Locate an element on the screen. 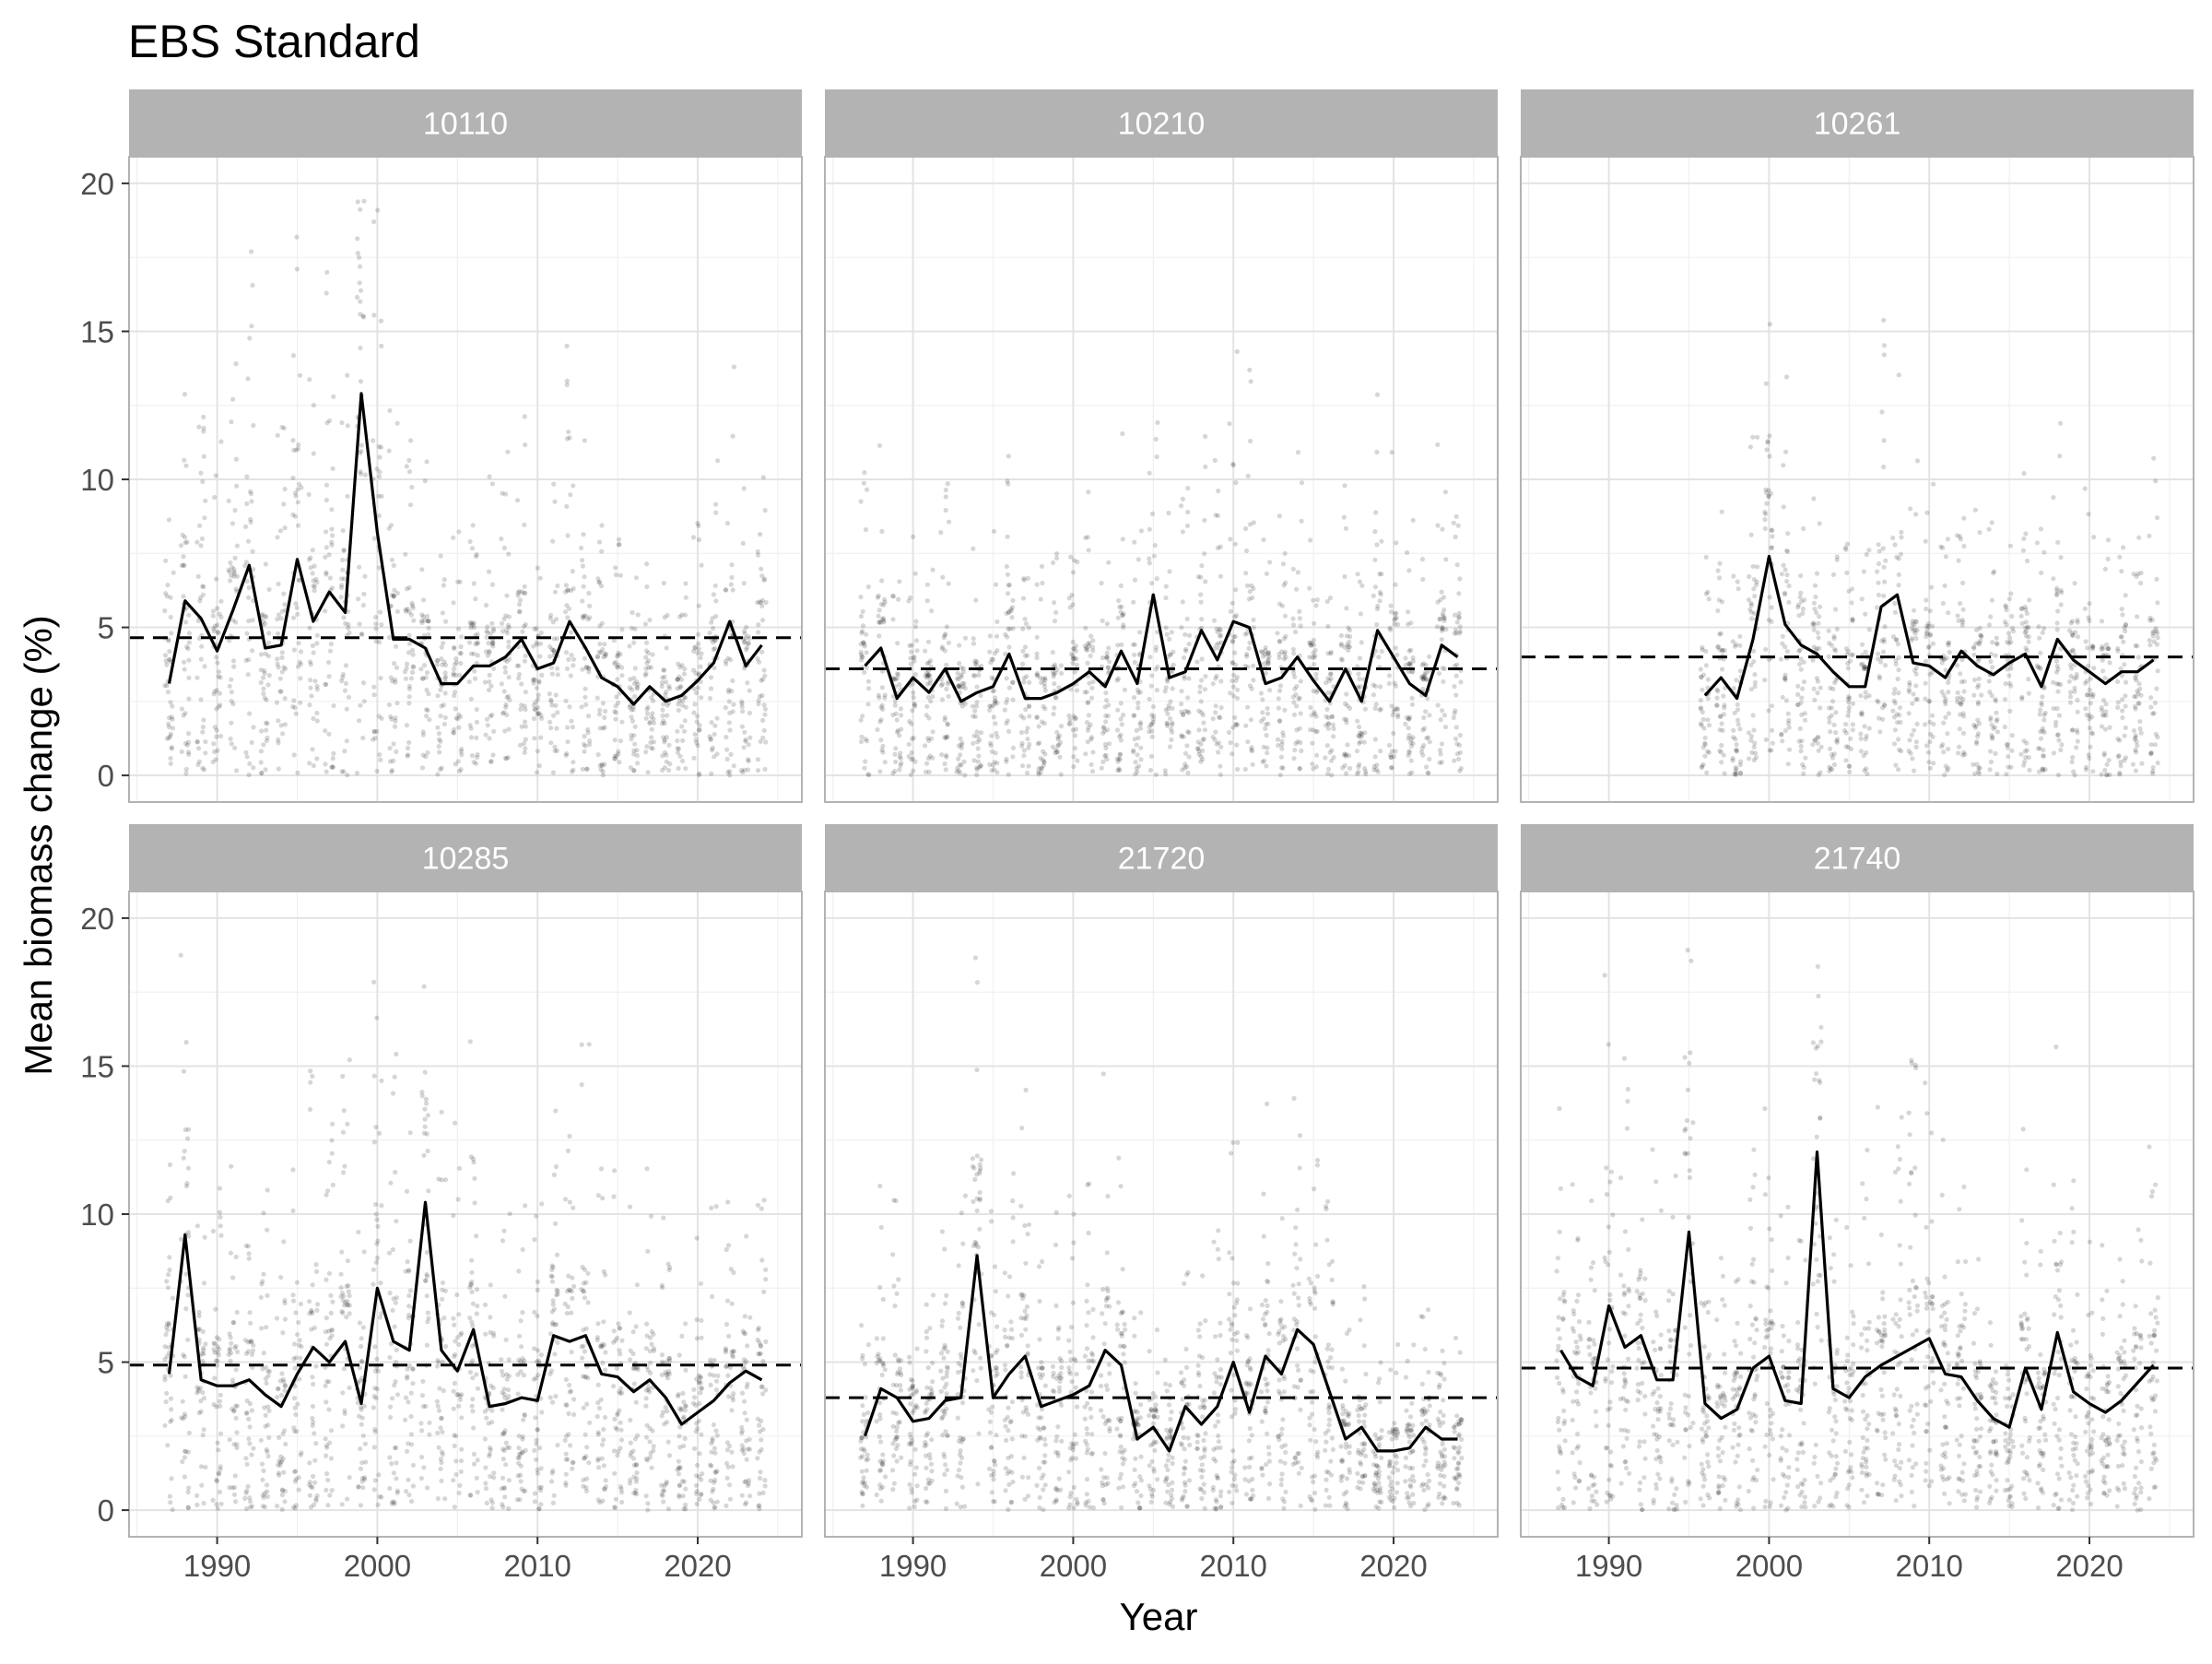 This screenshot has height=1664, width=2212. facet-strip-label: 10261 is located at coordinates (1857, 124).